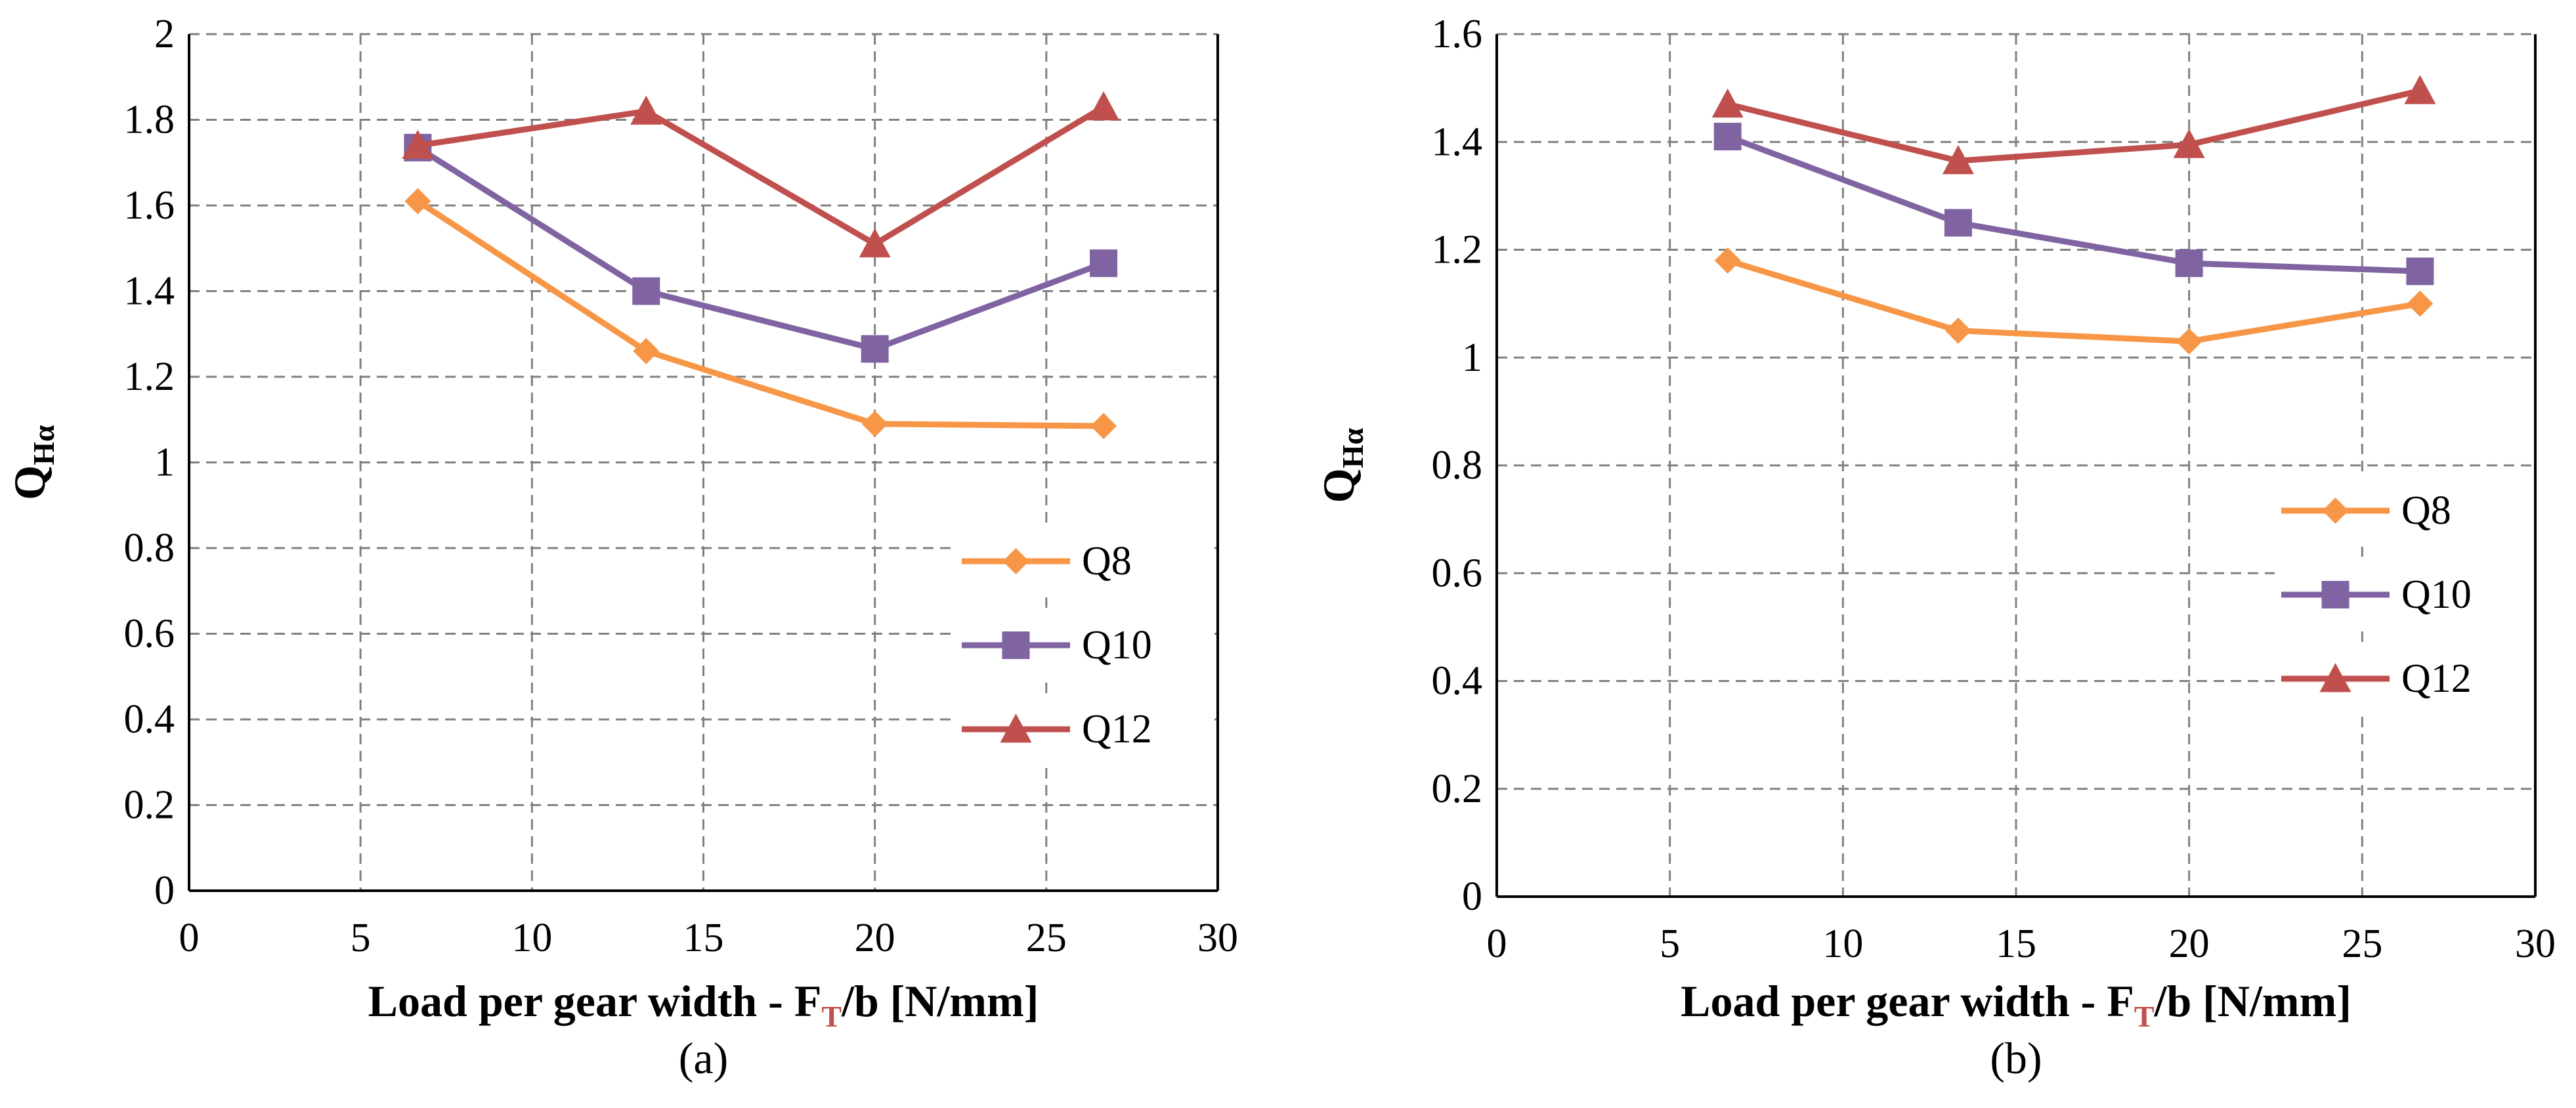 The width and height of the screenshot is (2576, 1108). Describe the element at coordinates (164, 34) in the screenshot. I see `y-tick-label: 2` at that location.